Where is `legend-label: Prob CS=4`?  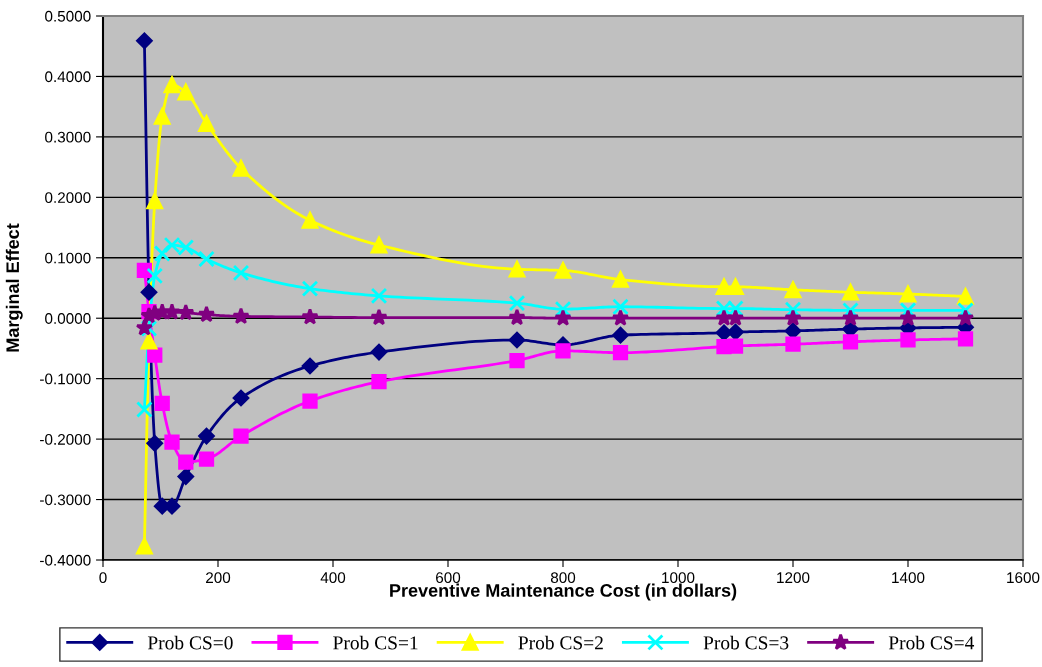 legend-label: Prob CS=4 is located at coordinates (931, 642).